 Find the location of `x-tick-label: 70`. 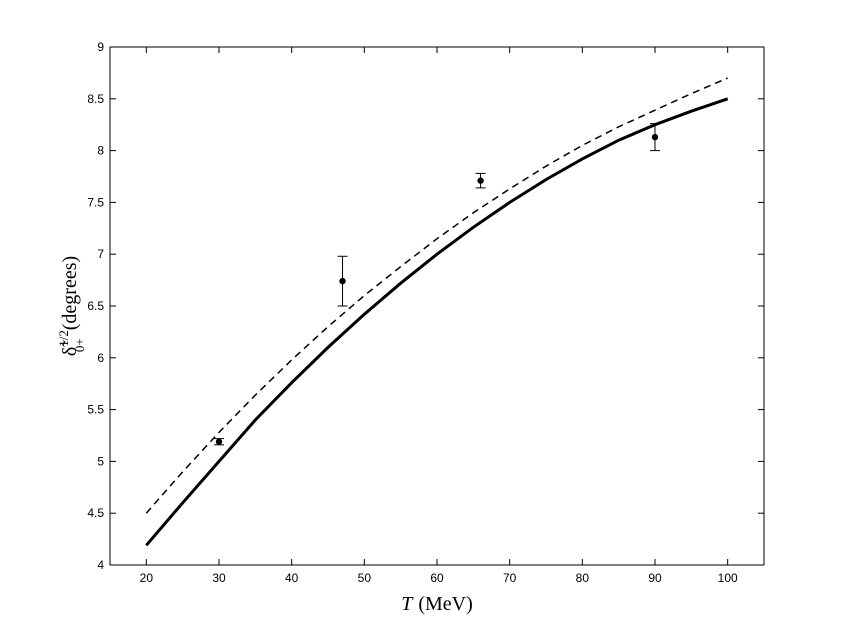

x-tick-label: 70 is located at coordinates (510, 578).